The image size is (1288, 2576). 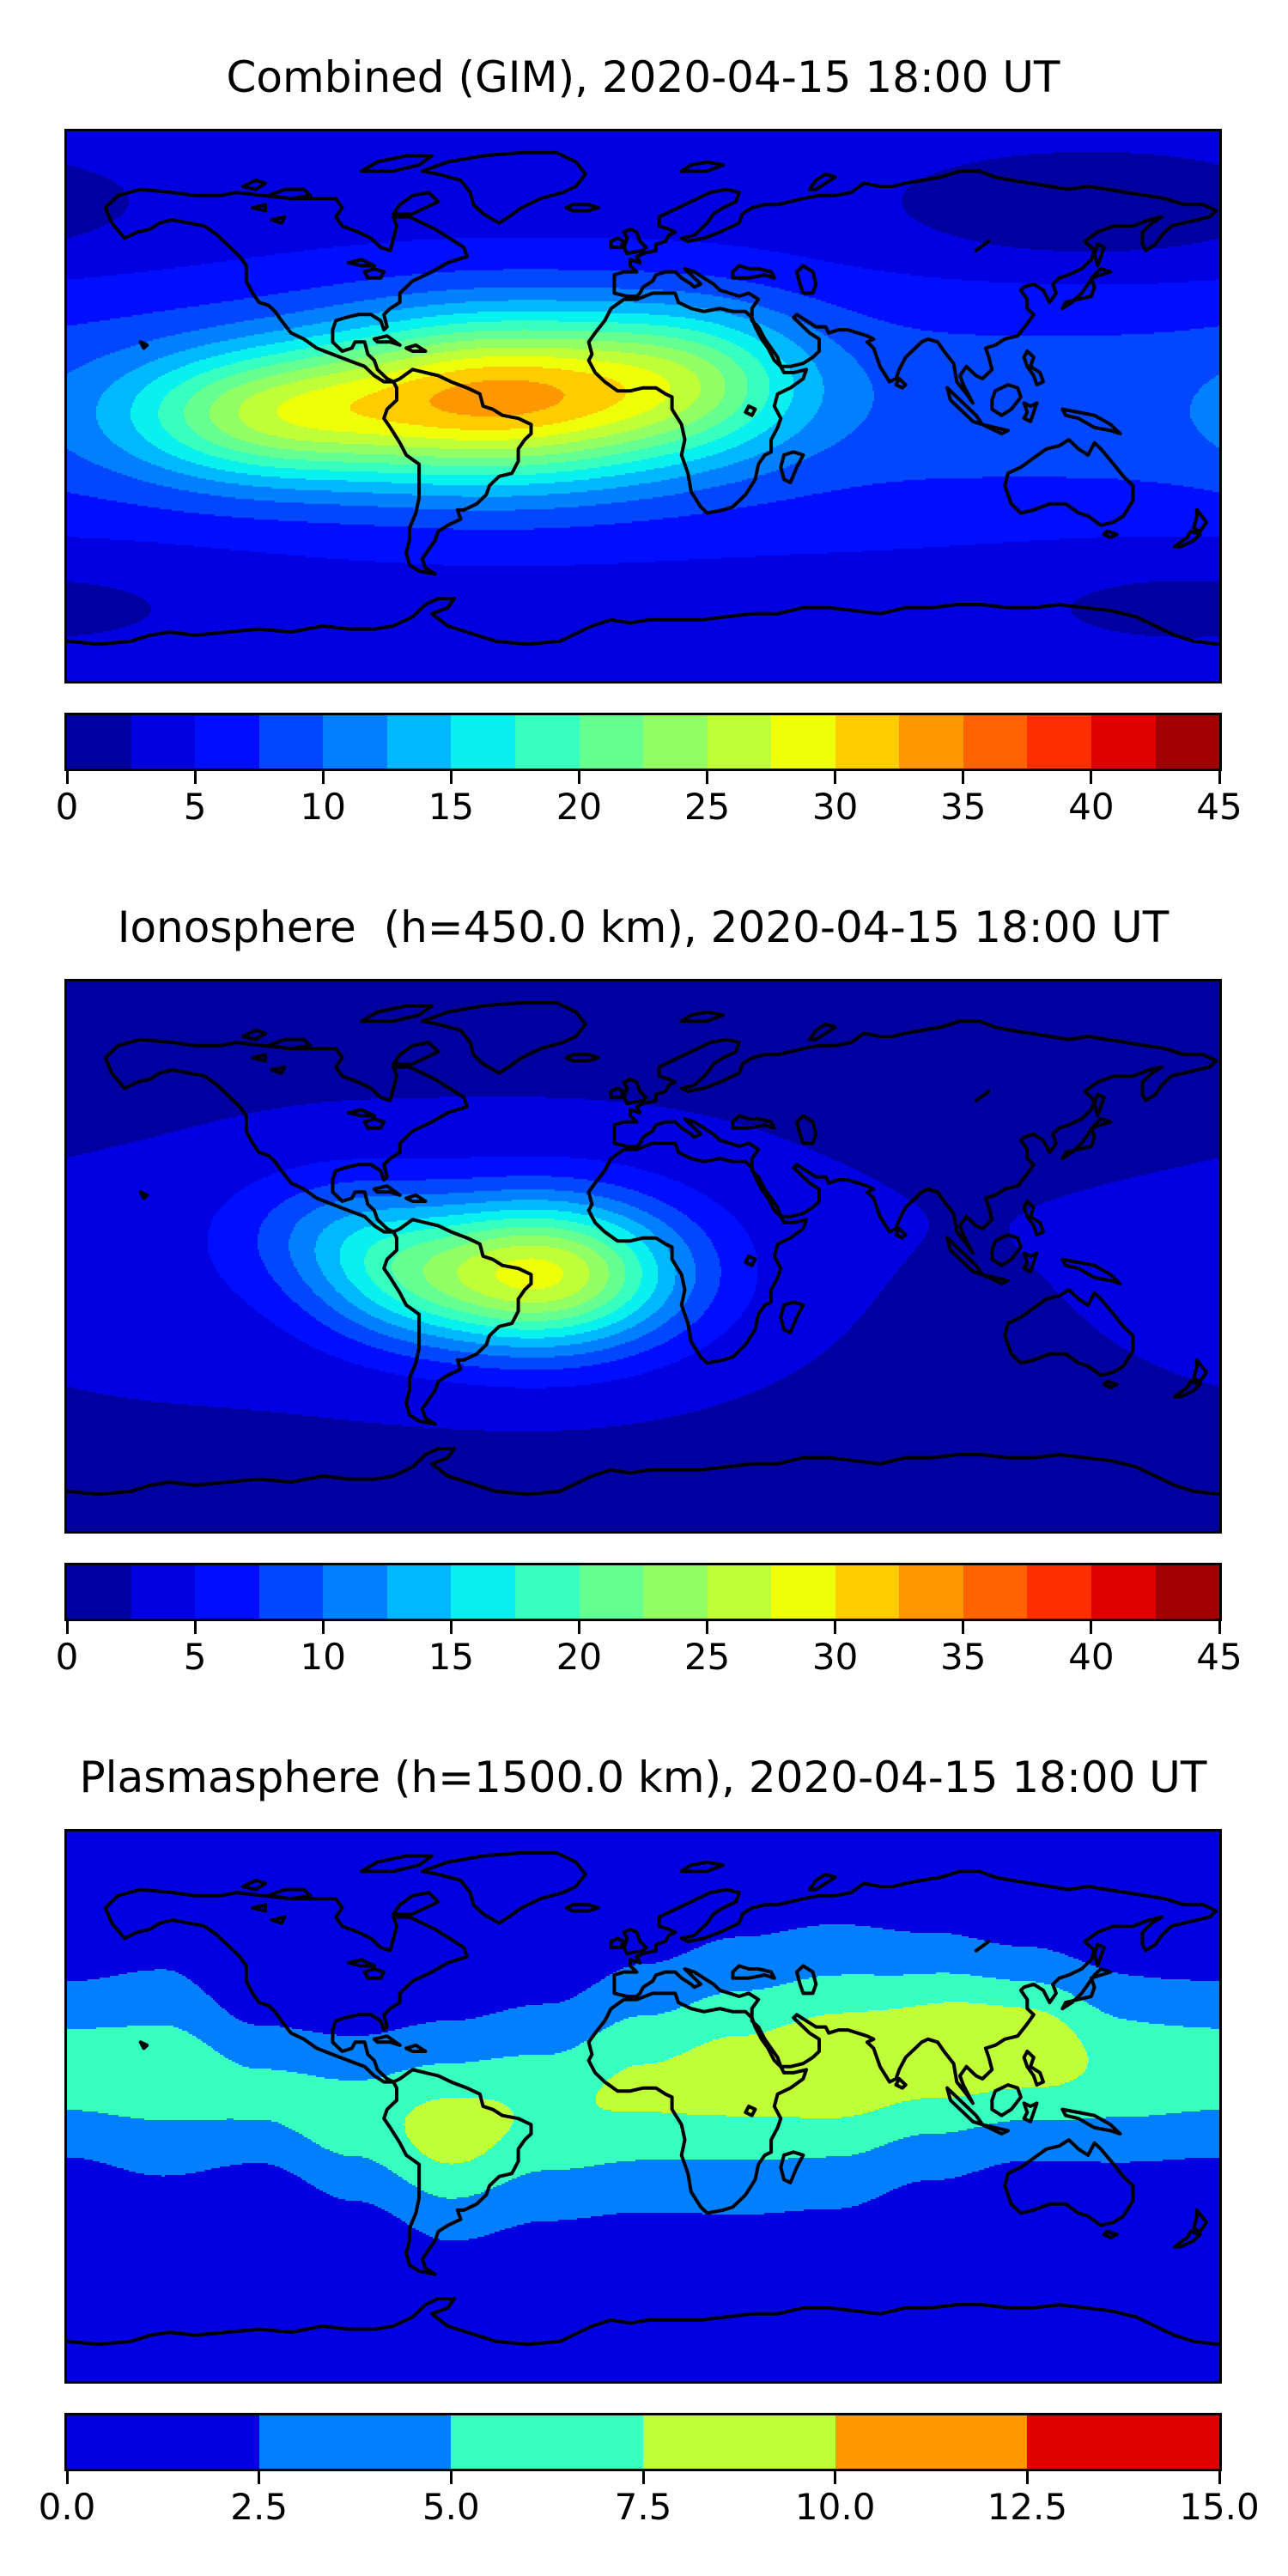 What do you see at coordinates (1219, 2507) in the screenshot?
I see `colorbar-tick-label: 15.0` at bounding box center [1219, 2507].